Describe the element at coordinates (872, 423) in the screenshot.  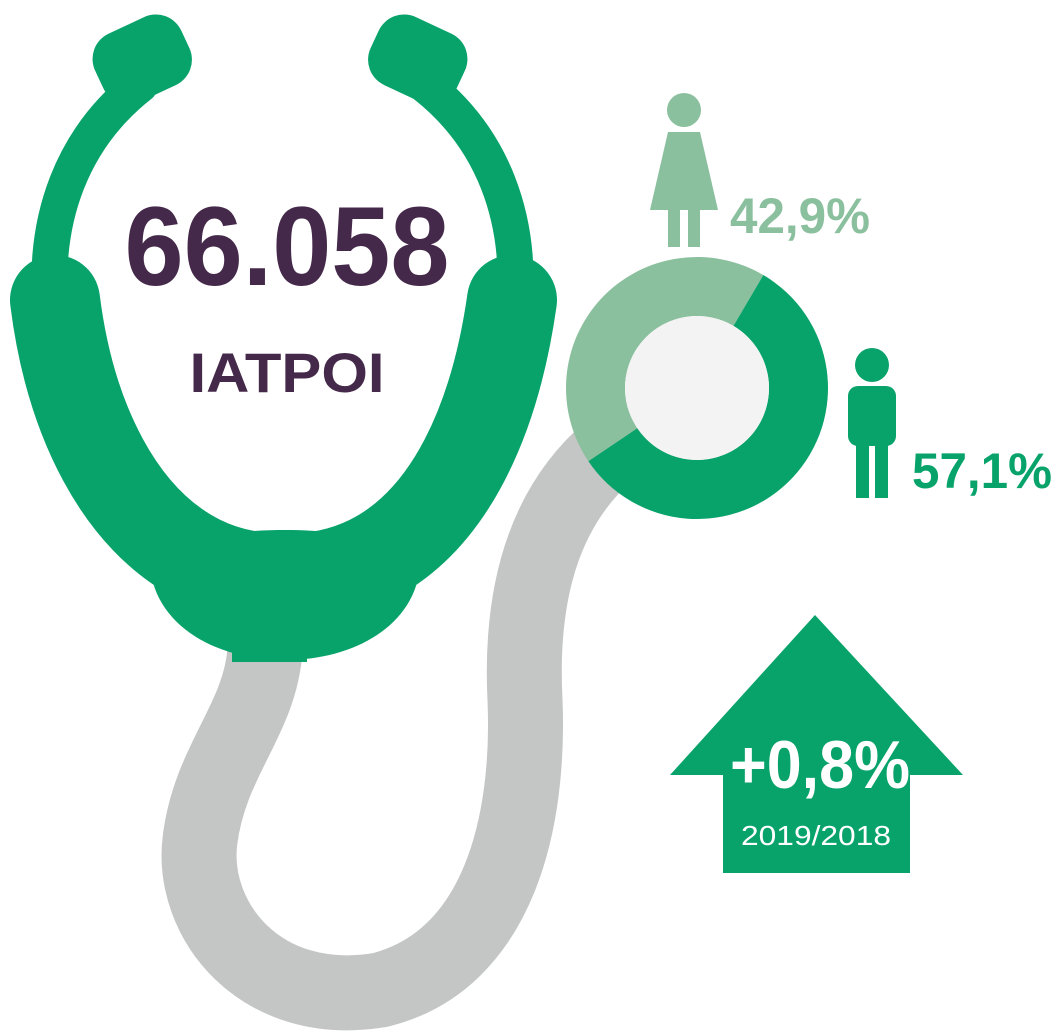
I see `male-icon` at that location.